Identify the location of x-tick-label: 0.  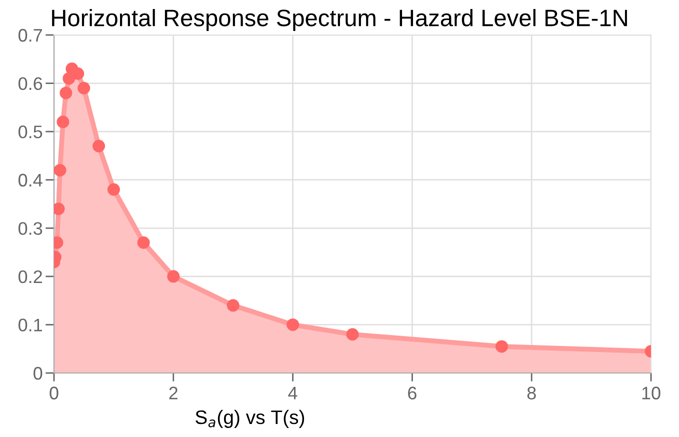
(54, 393).